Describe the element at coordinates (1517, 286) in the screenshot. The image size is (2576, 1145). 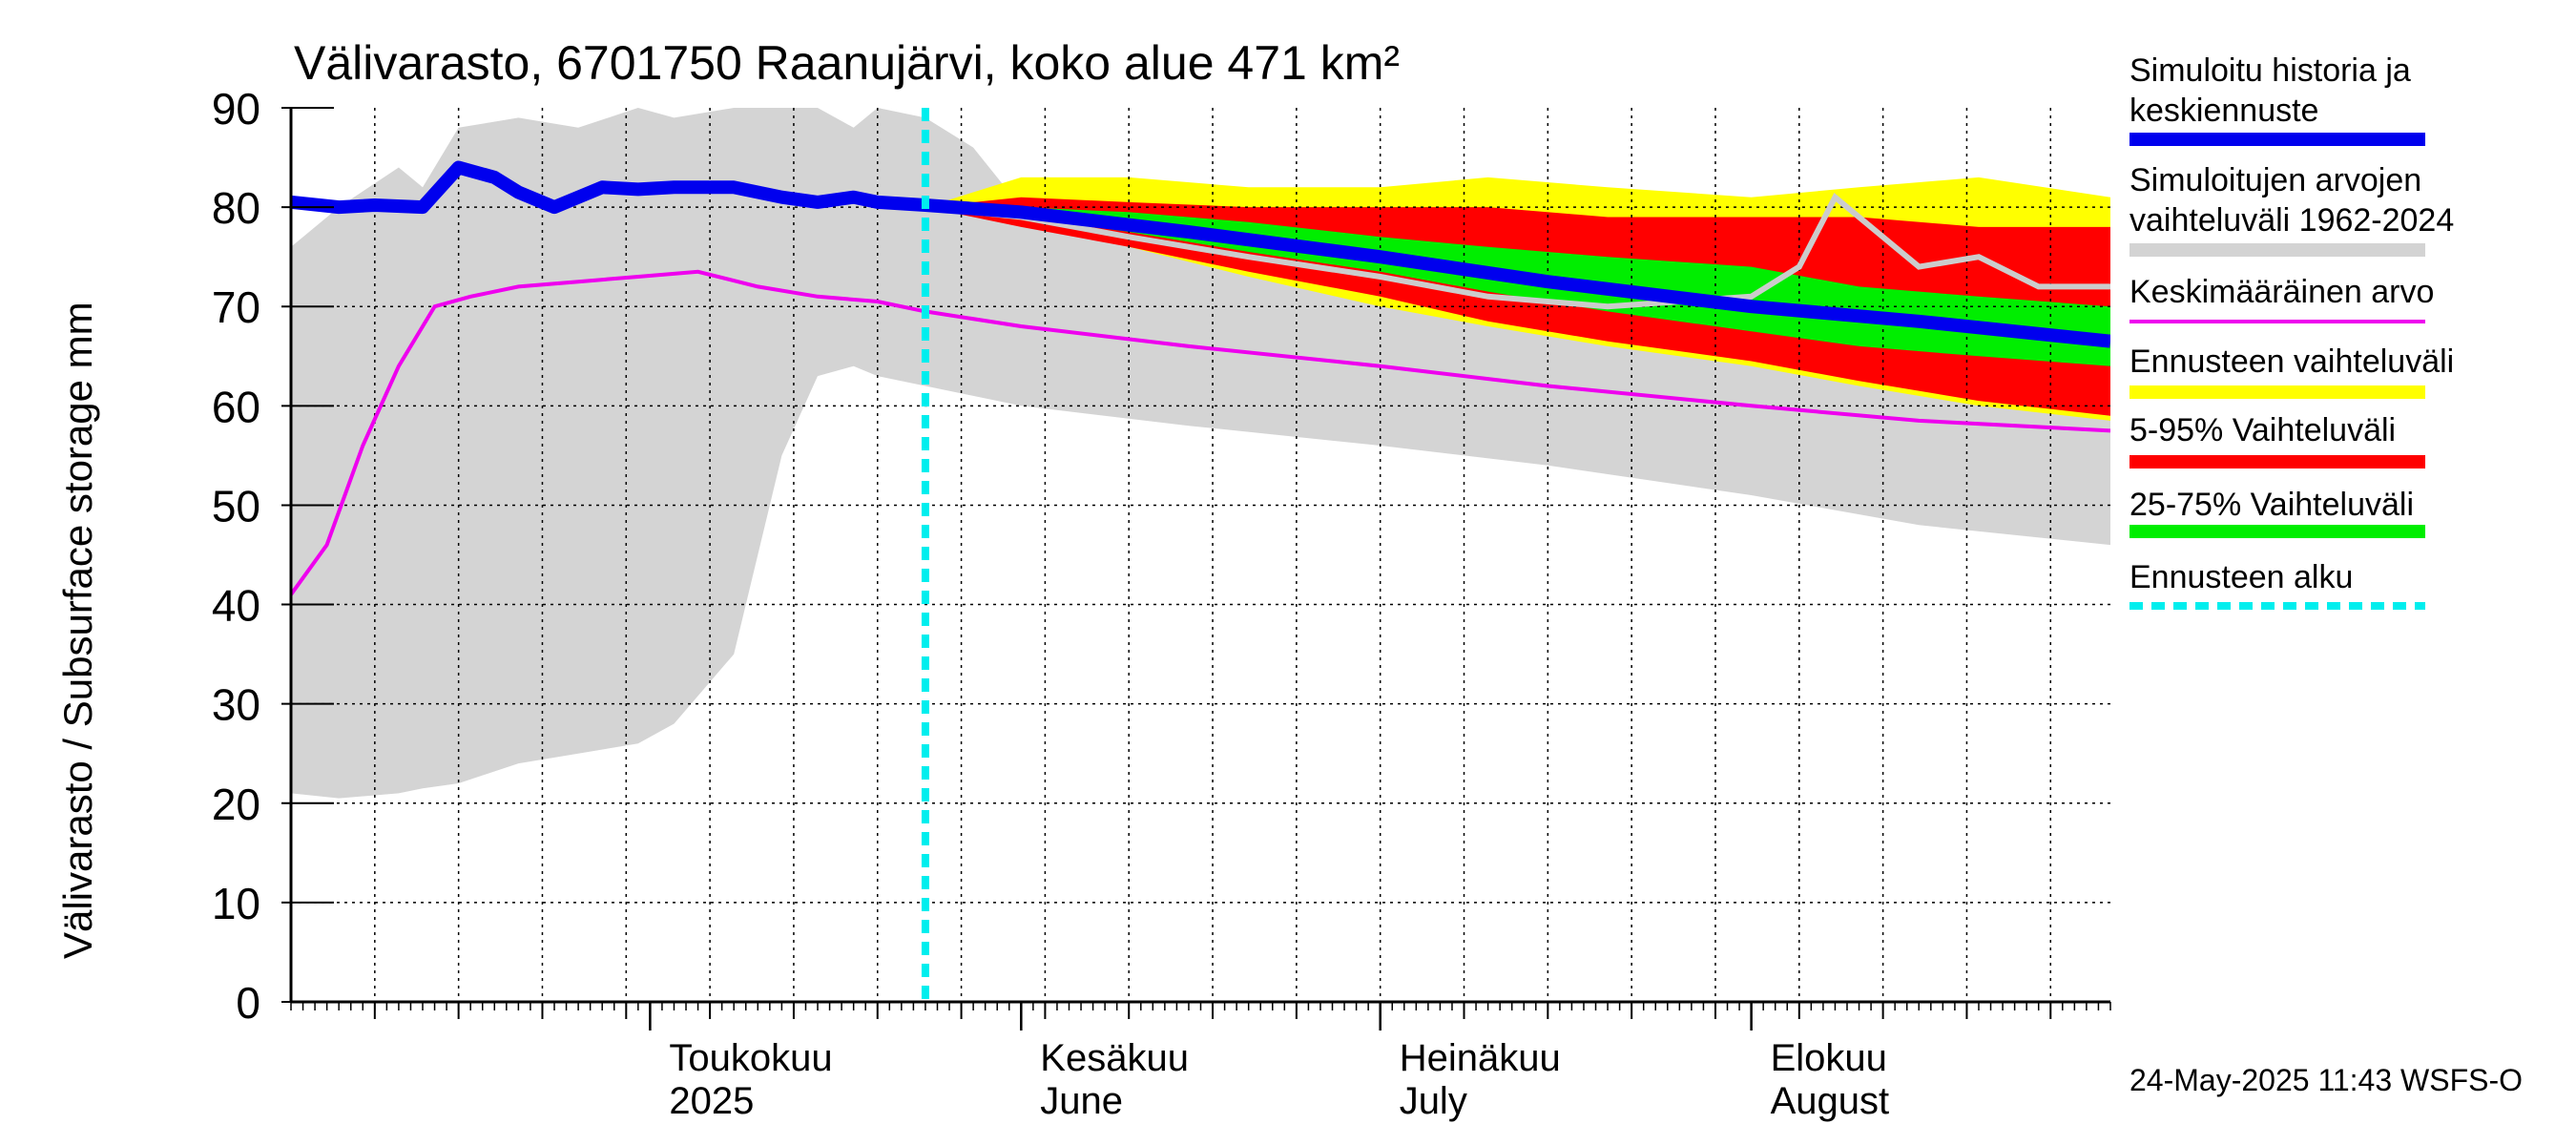
I see `p25-75-band` at that location.